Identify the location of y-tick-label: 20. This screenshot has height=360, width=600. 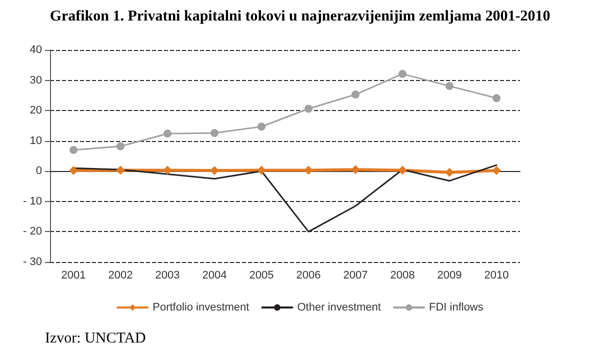
(36, 110).